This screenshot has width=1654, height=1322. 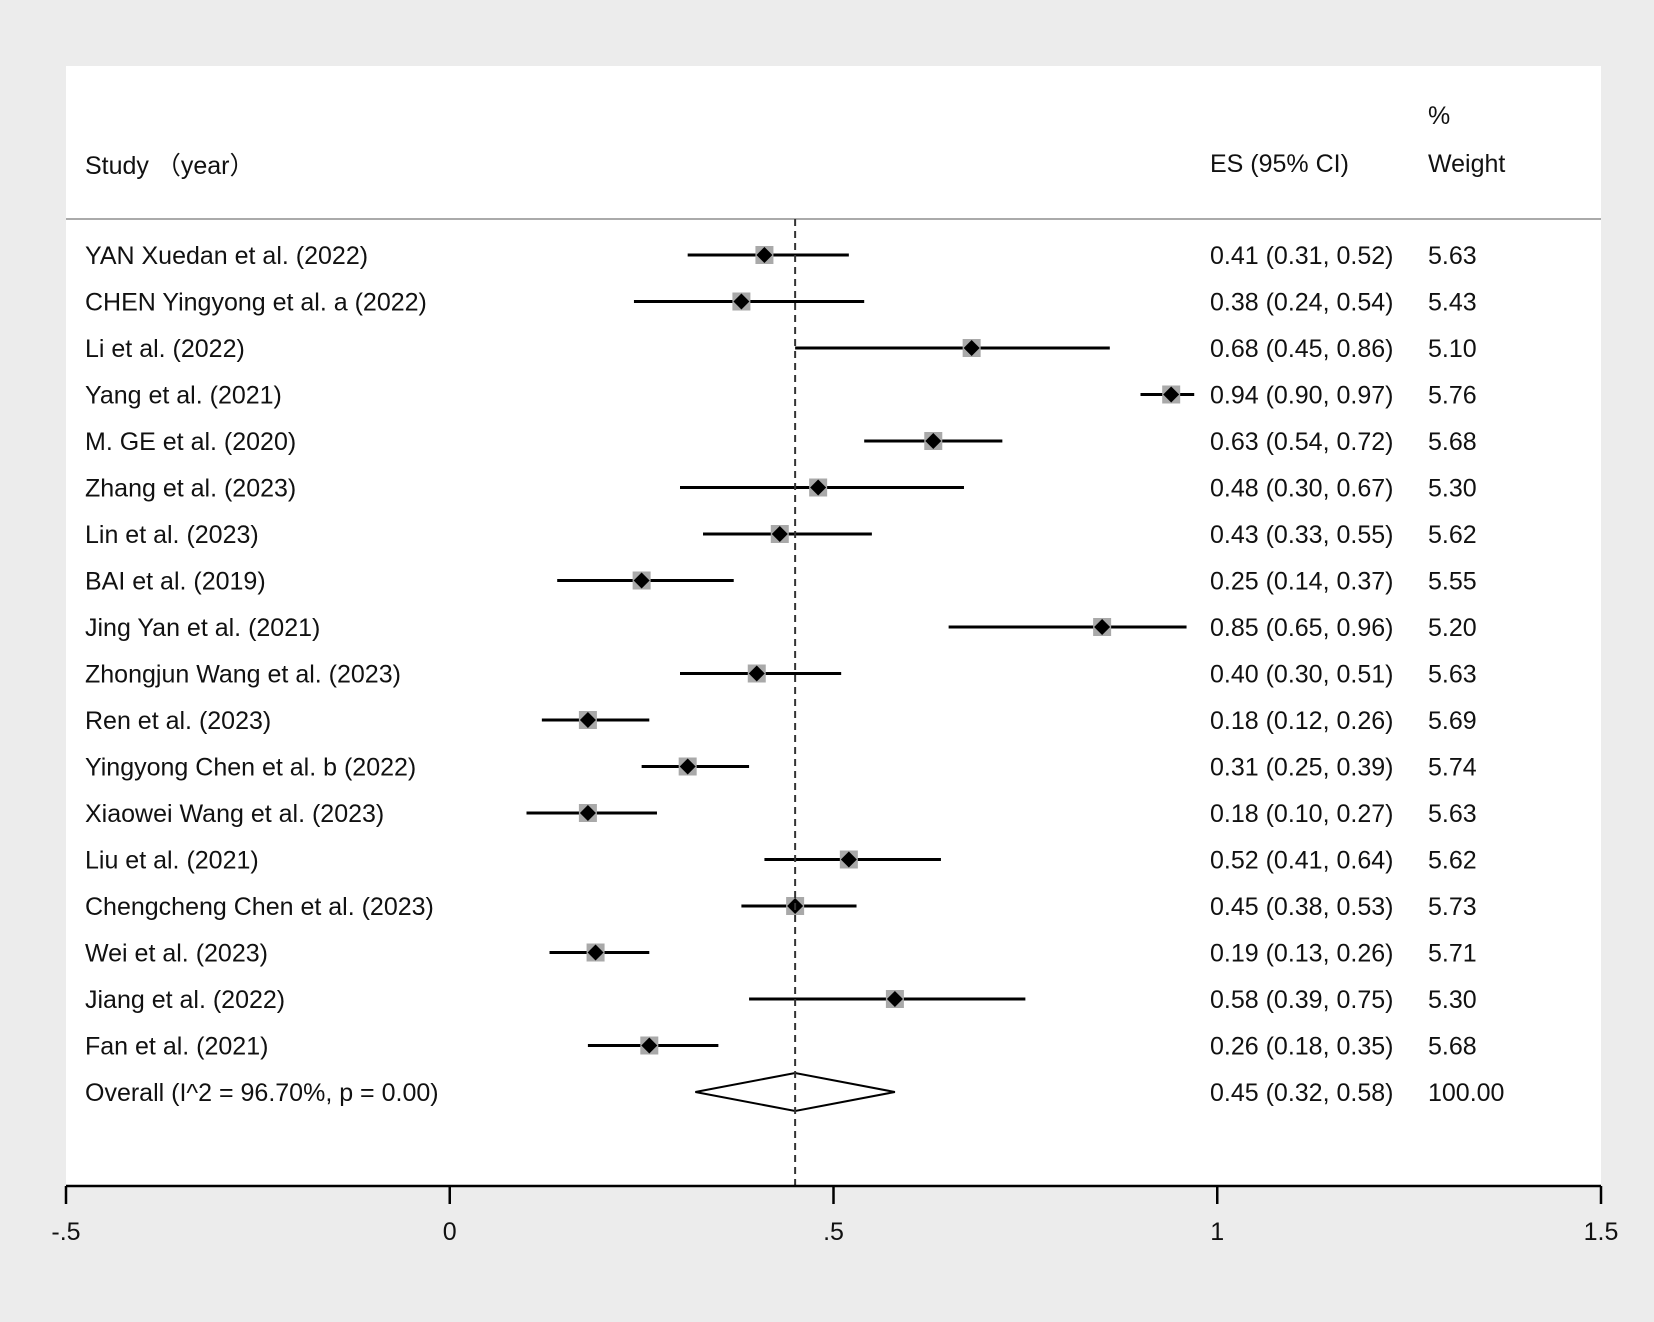 I want to click on study-row: Yang et al. (2021) 0.94 (0.90, 0.97) 5.76, so click(x=781, y=396).